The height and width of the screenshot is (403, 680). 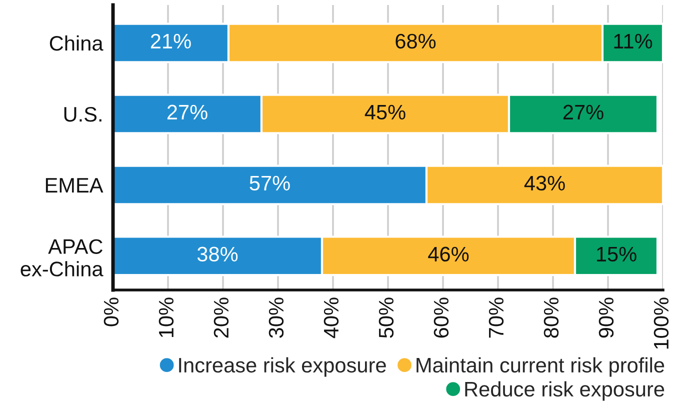 What do you see at coordinates (166, 318) in the screenshot?
I see `x-tick-label: 10%` at bounding box center [166, 318].